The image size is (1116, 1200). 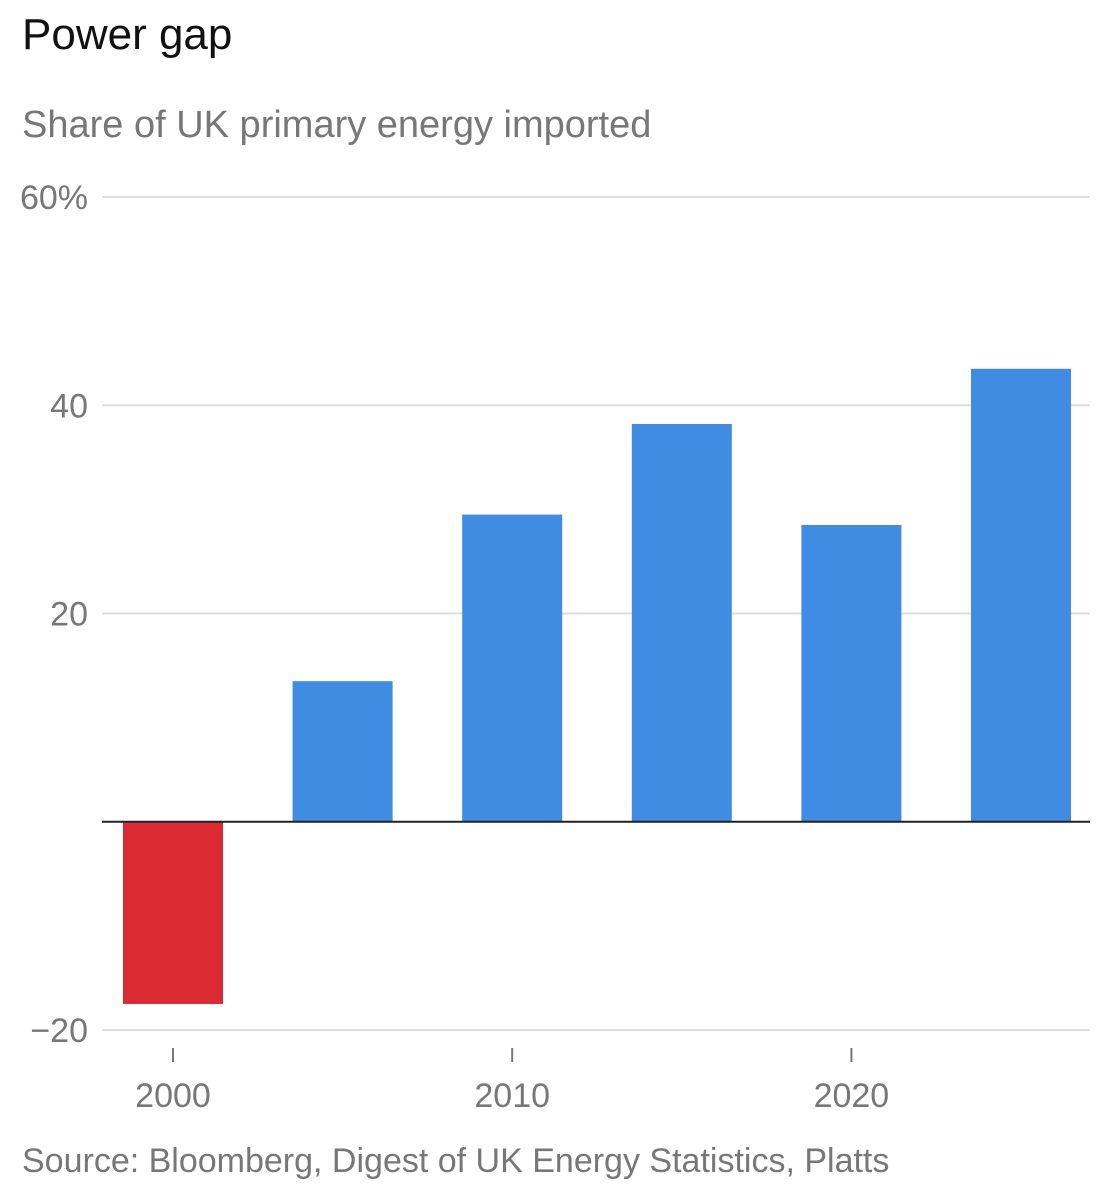 I want to click on chart-title: Power gap, so click(x=127, y=34).